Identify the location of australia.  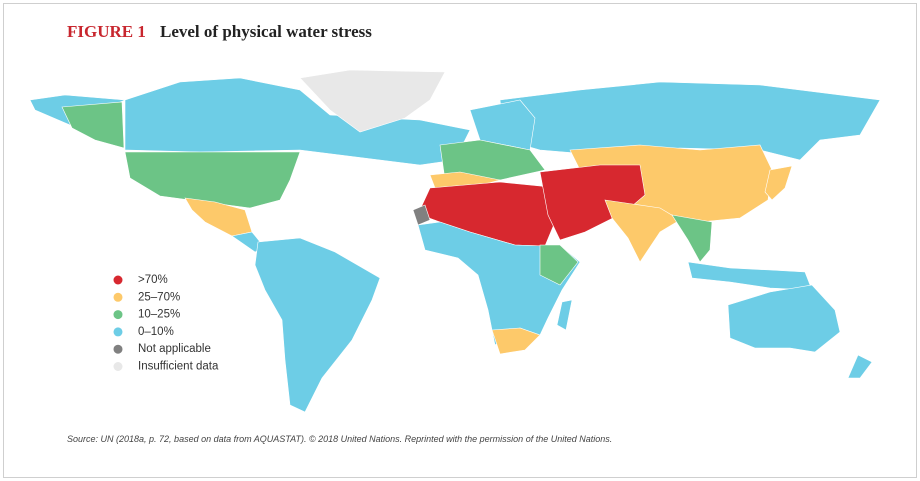
(784, 318).